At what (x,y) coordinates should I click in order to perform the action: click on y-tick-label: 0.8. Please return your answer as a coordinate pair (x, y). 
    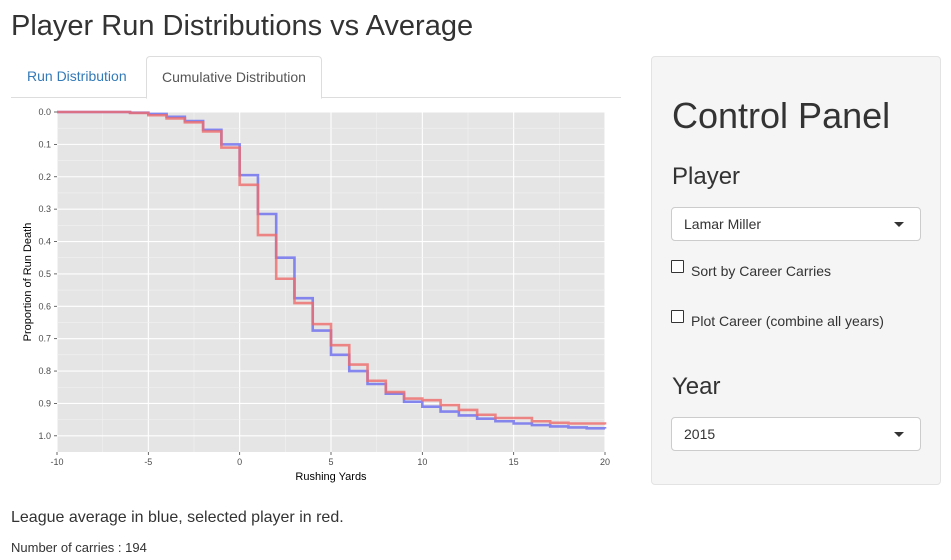
    Looking at the image, I should click on (44, 371).